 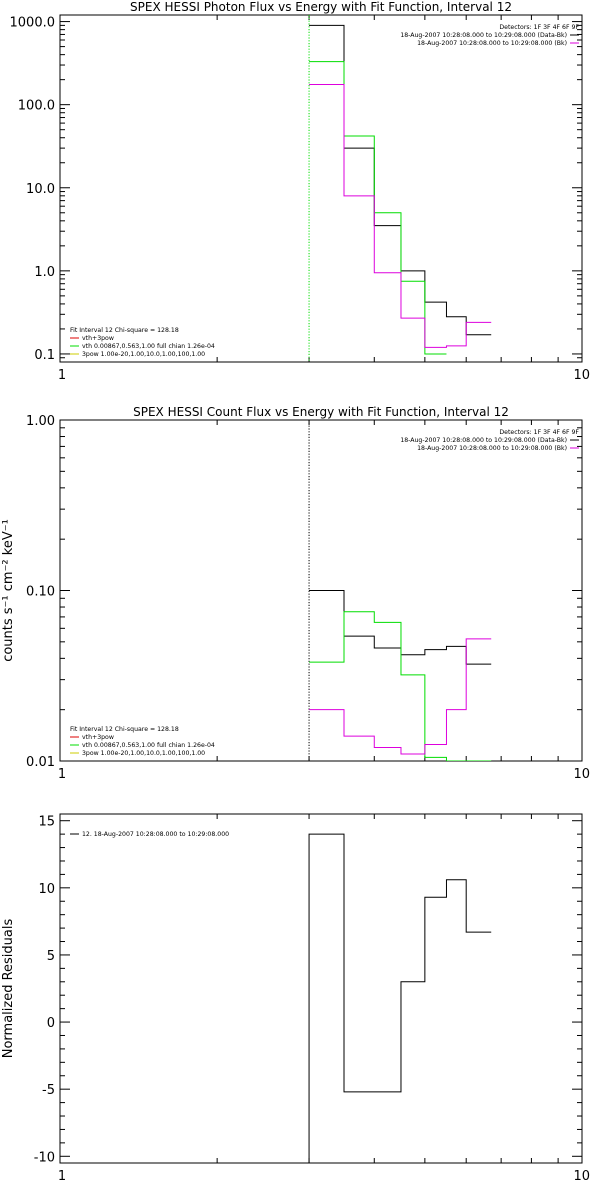 What do you see at coordinates (44, 1157) in the screenshot?
I see `y-tick-label: -10` at bounding box center [44, 1157].